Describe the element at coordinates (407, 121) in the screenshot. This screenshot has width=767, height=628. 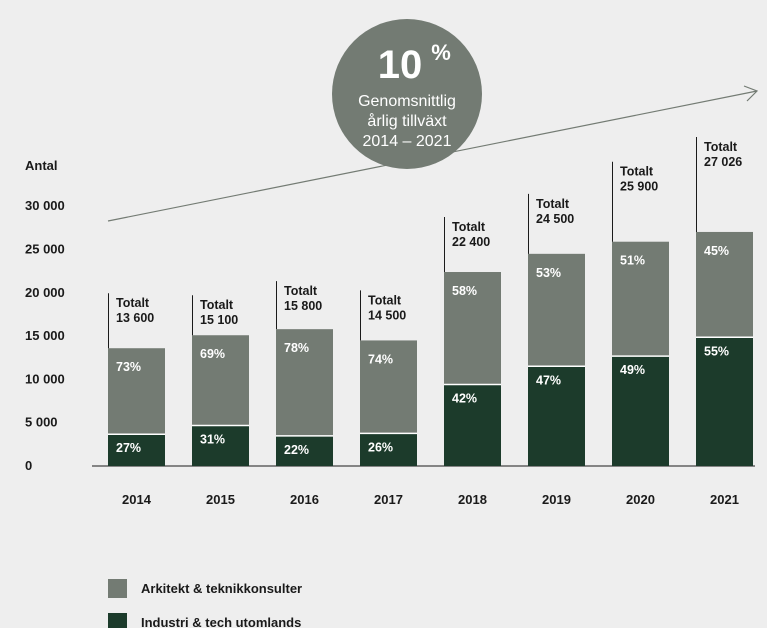
I see `growth-caption-line: årlig tillväxt` at that location.